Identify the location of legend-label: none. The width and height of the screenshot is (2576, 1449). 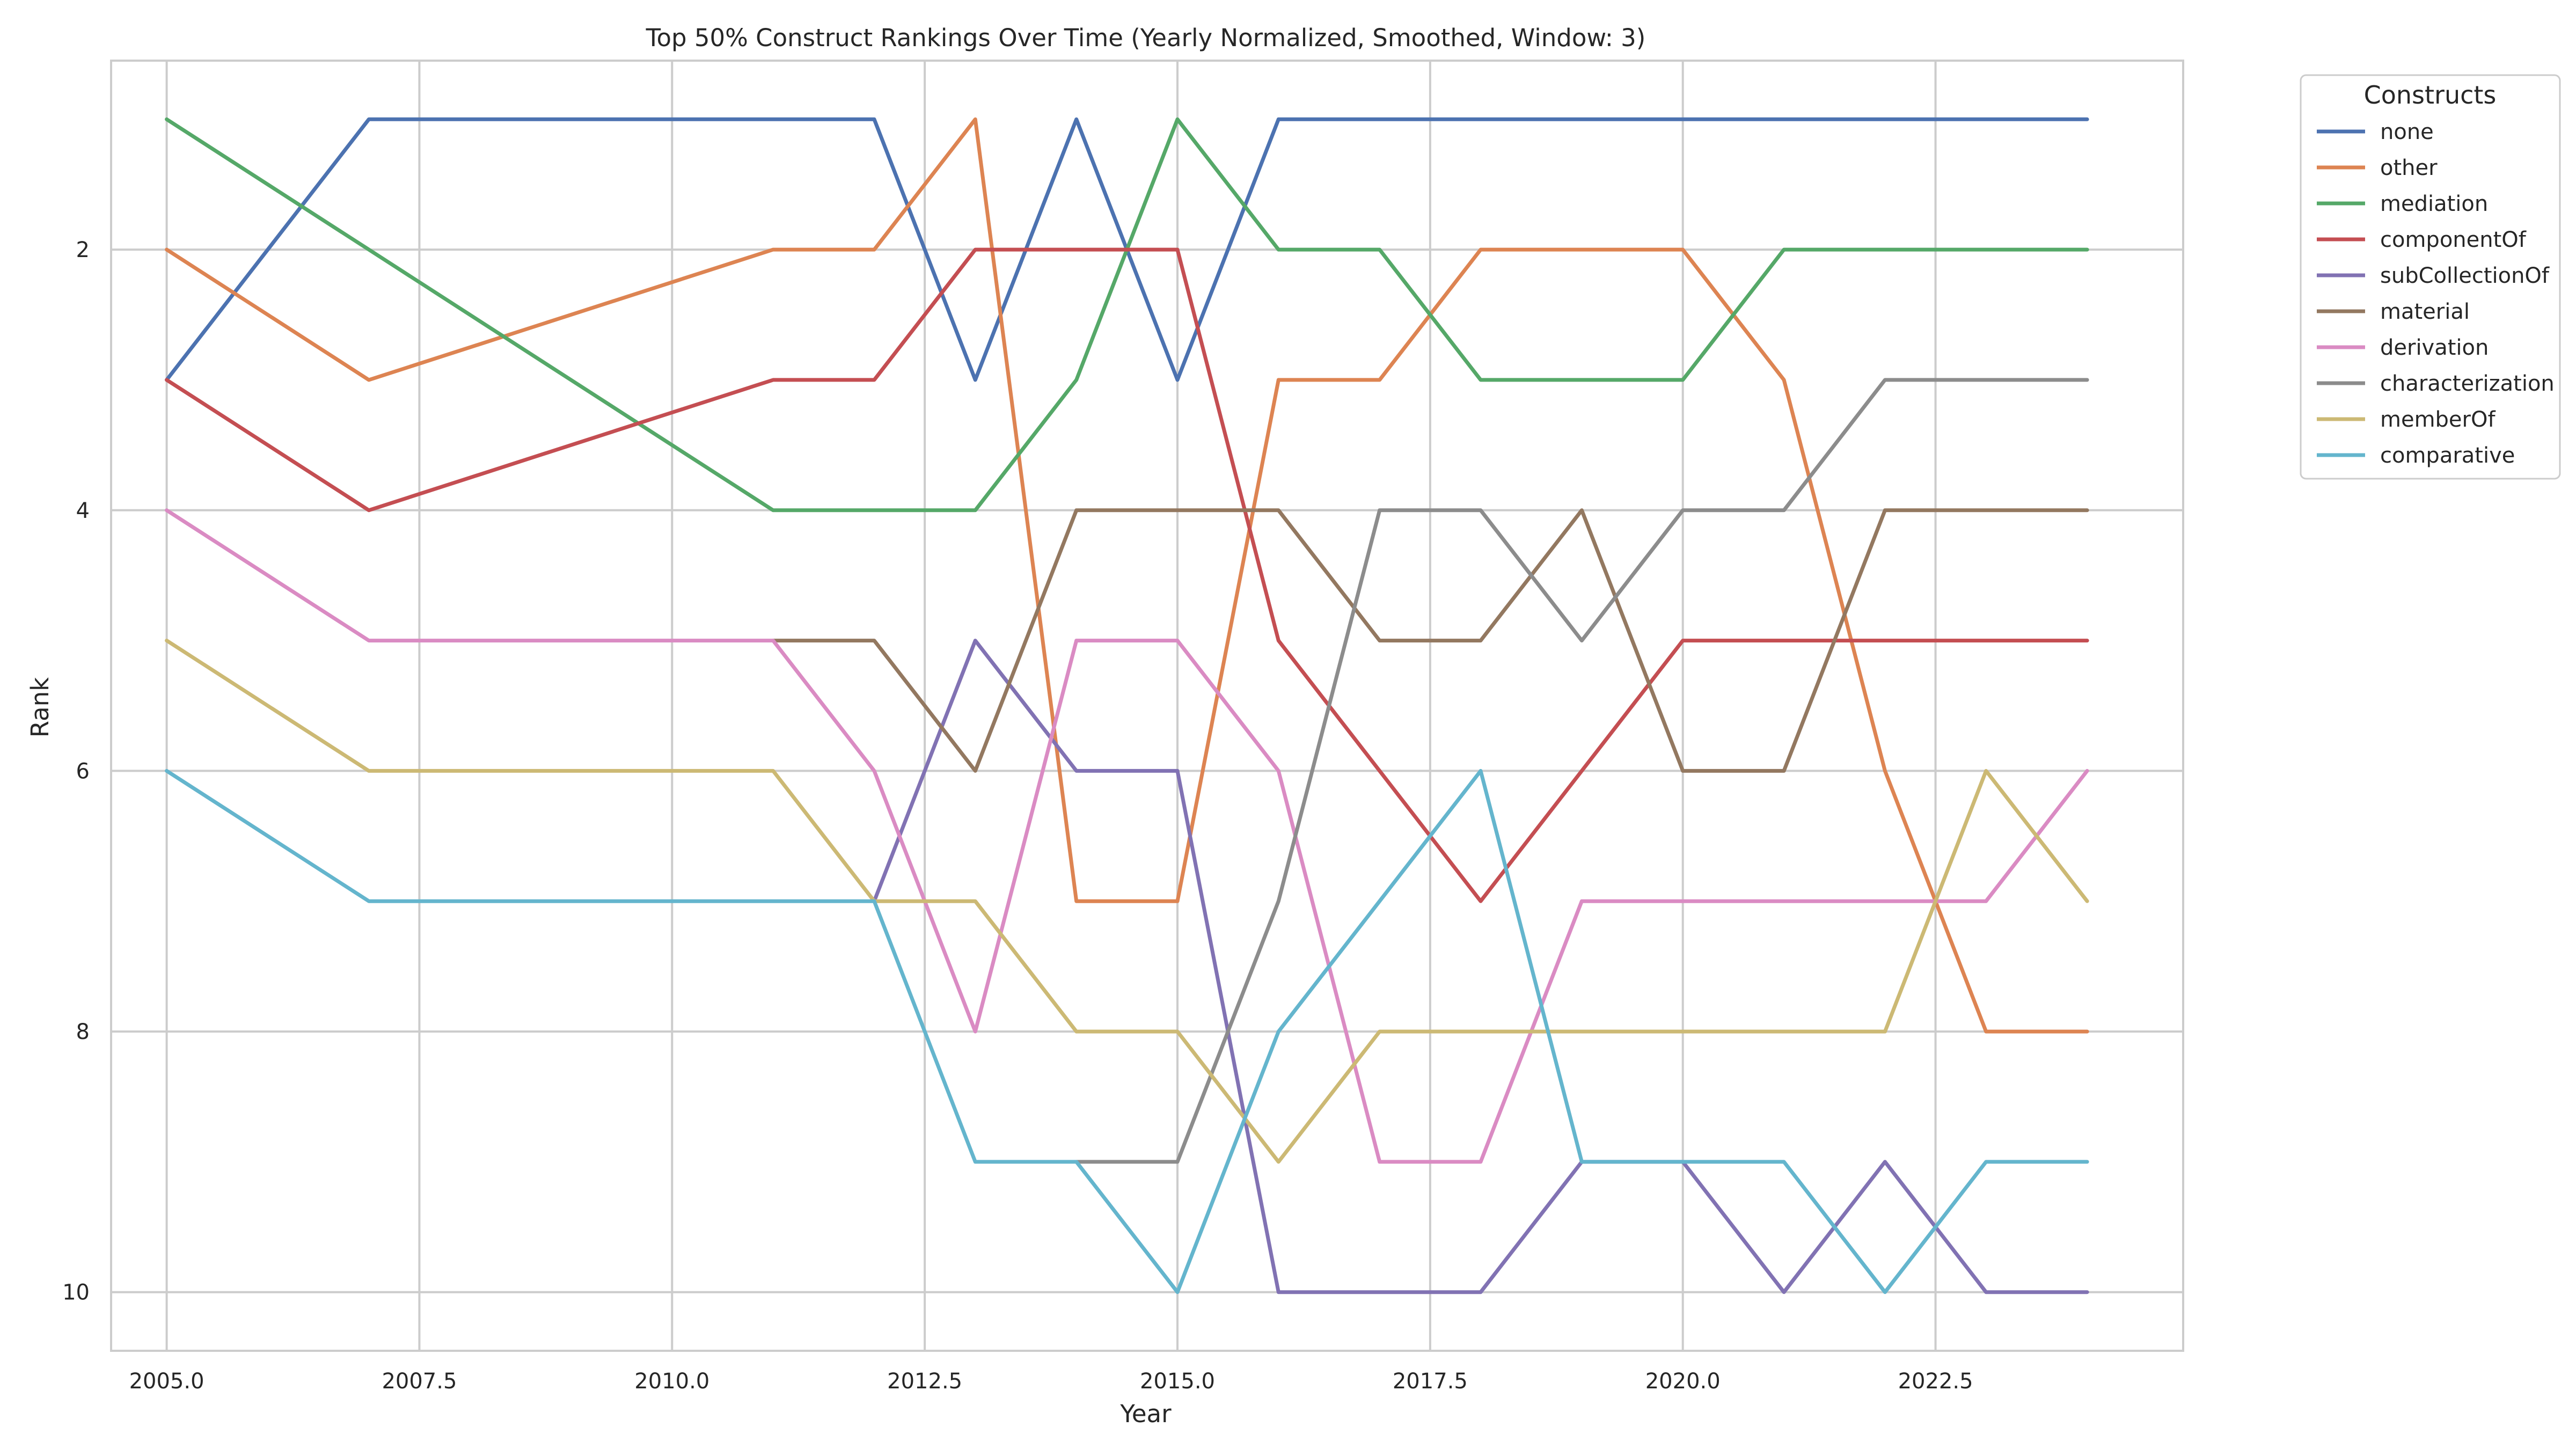
(2407, 132).